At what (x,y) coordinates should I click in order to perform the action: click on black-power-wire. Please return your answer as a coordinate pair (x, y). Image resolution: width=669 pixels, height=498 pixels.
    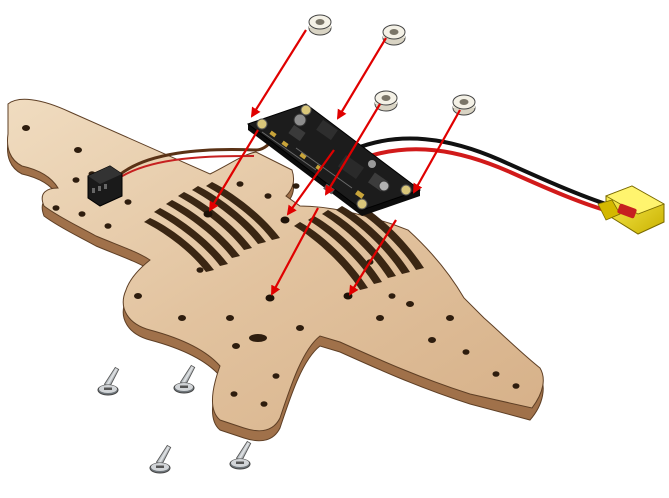
    Looking at the image, I should click on (482, 172).